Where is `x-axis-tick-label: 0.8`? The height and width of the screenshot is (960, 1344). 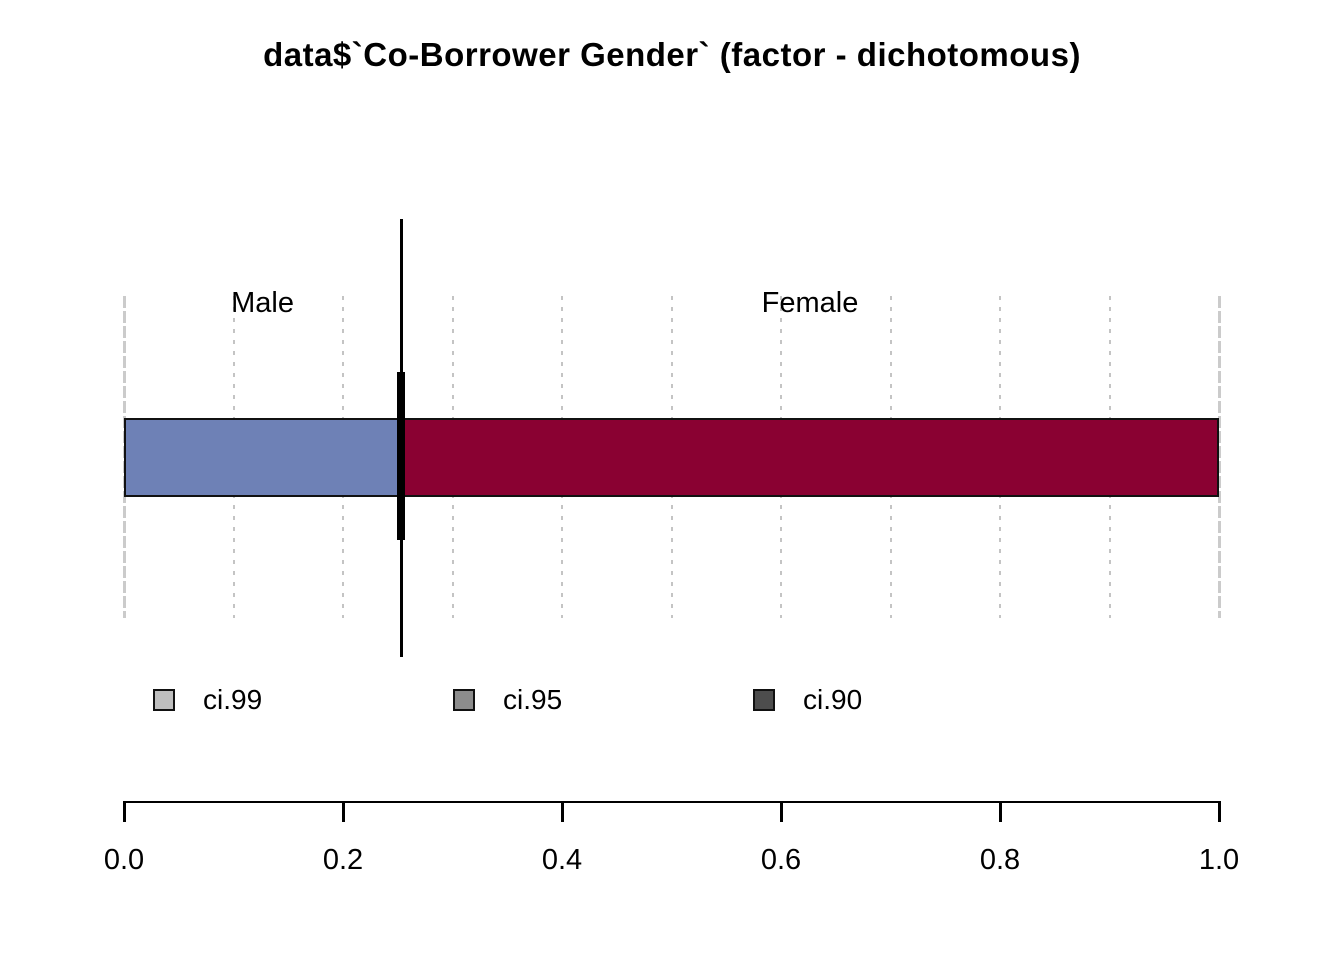
x-axis-tick-label: 0.8 is located at coordinates (1000, 860).